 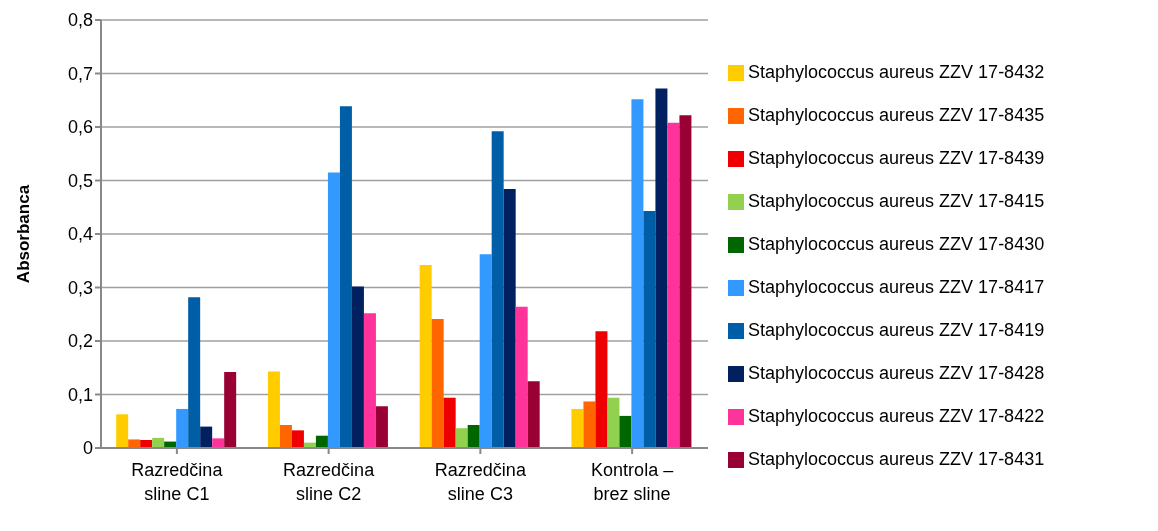 I want to click on y-tick-label: 0,5, so click(x=80, y=180).